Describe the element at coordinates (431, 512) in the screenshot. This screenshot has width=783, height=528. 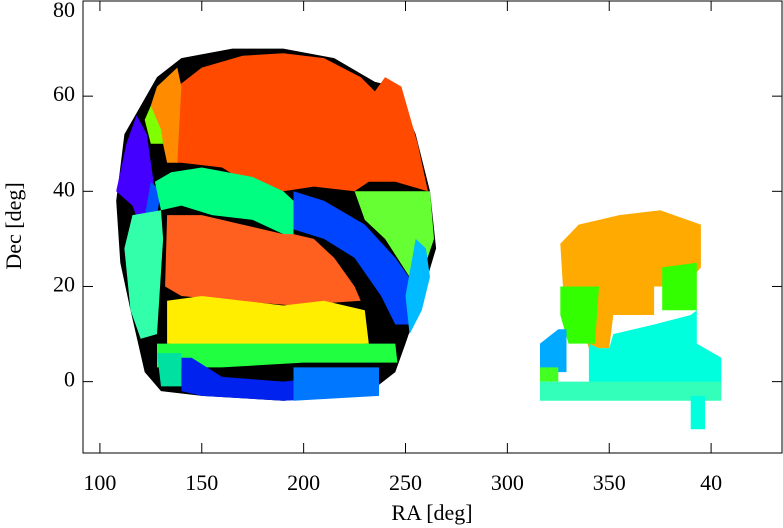
I see `x-axis-label: RA [deg]` at that location.